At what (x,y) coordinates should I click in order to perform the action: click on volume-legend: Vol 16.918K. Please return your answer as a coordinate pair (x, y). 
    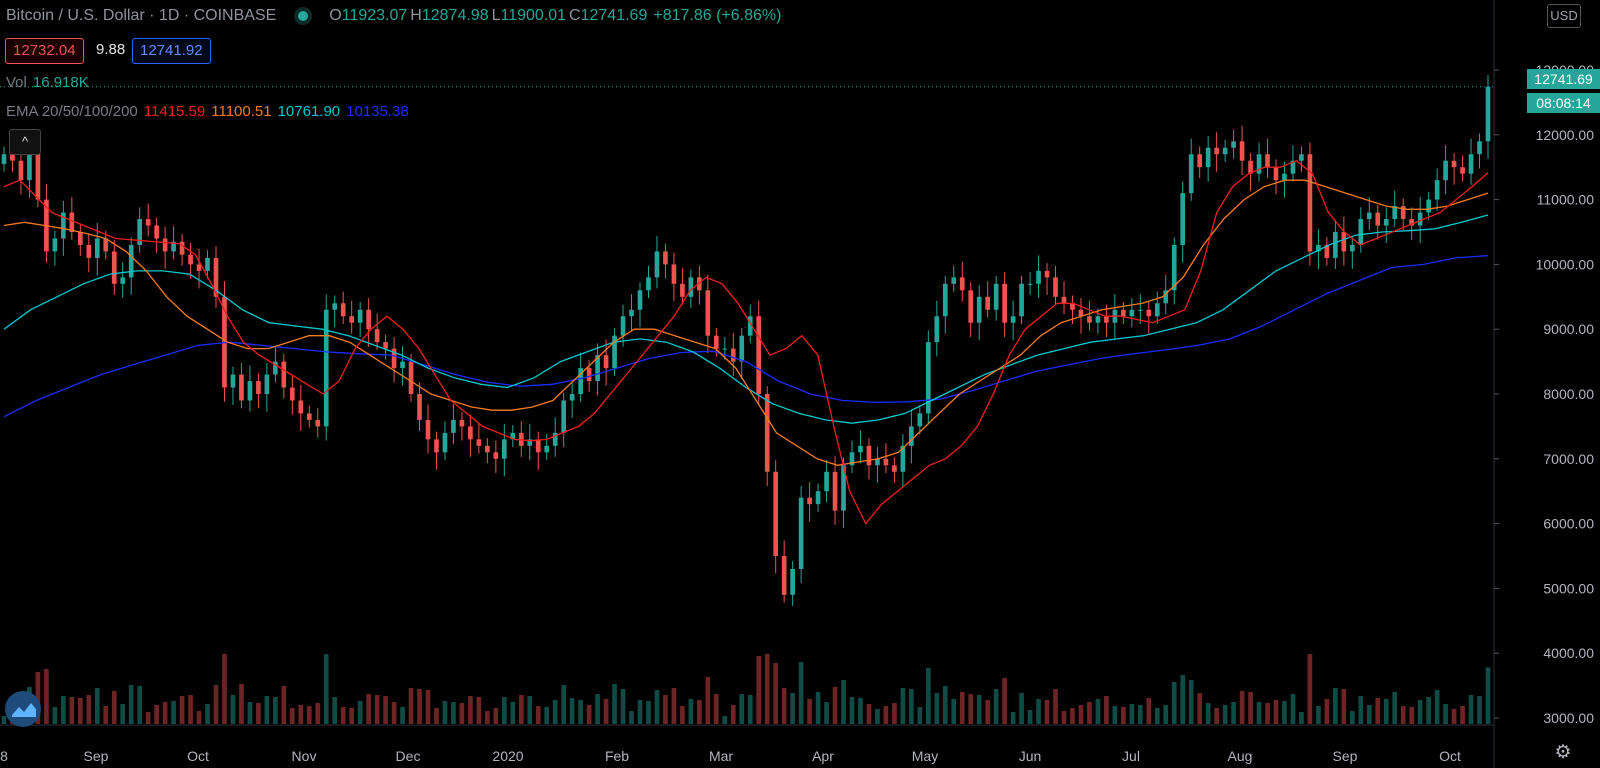
    Looking at the image, I should click on (47, 82).